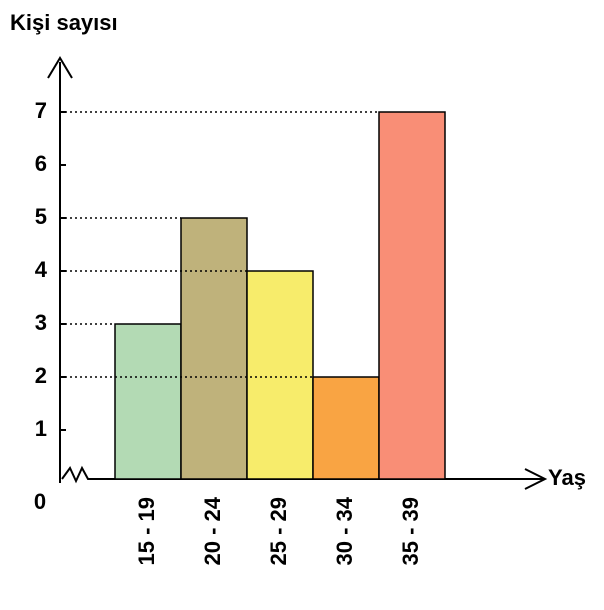 The width and height of the screenshot is (604, 610). What do you see at coordinates (41, 110) in the screenshot?
I see `y-tick-label: 7` at bounding box center [41, 110].